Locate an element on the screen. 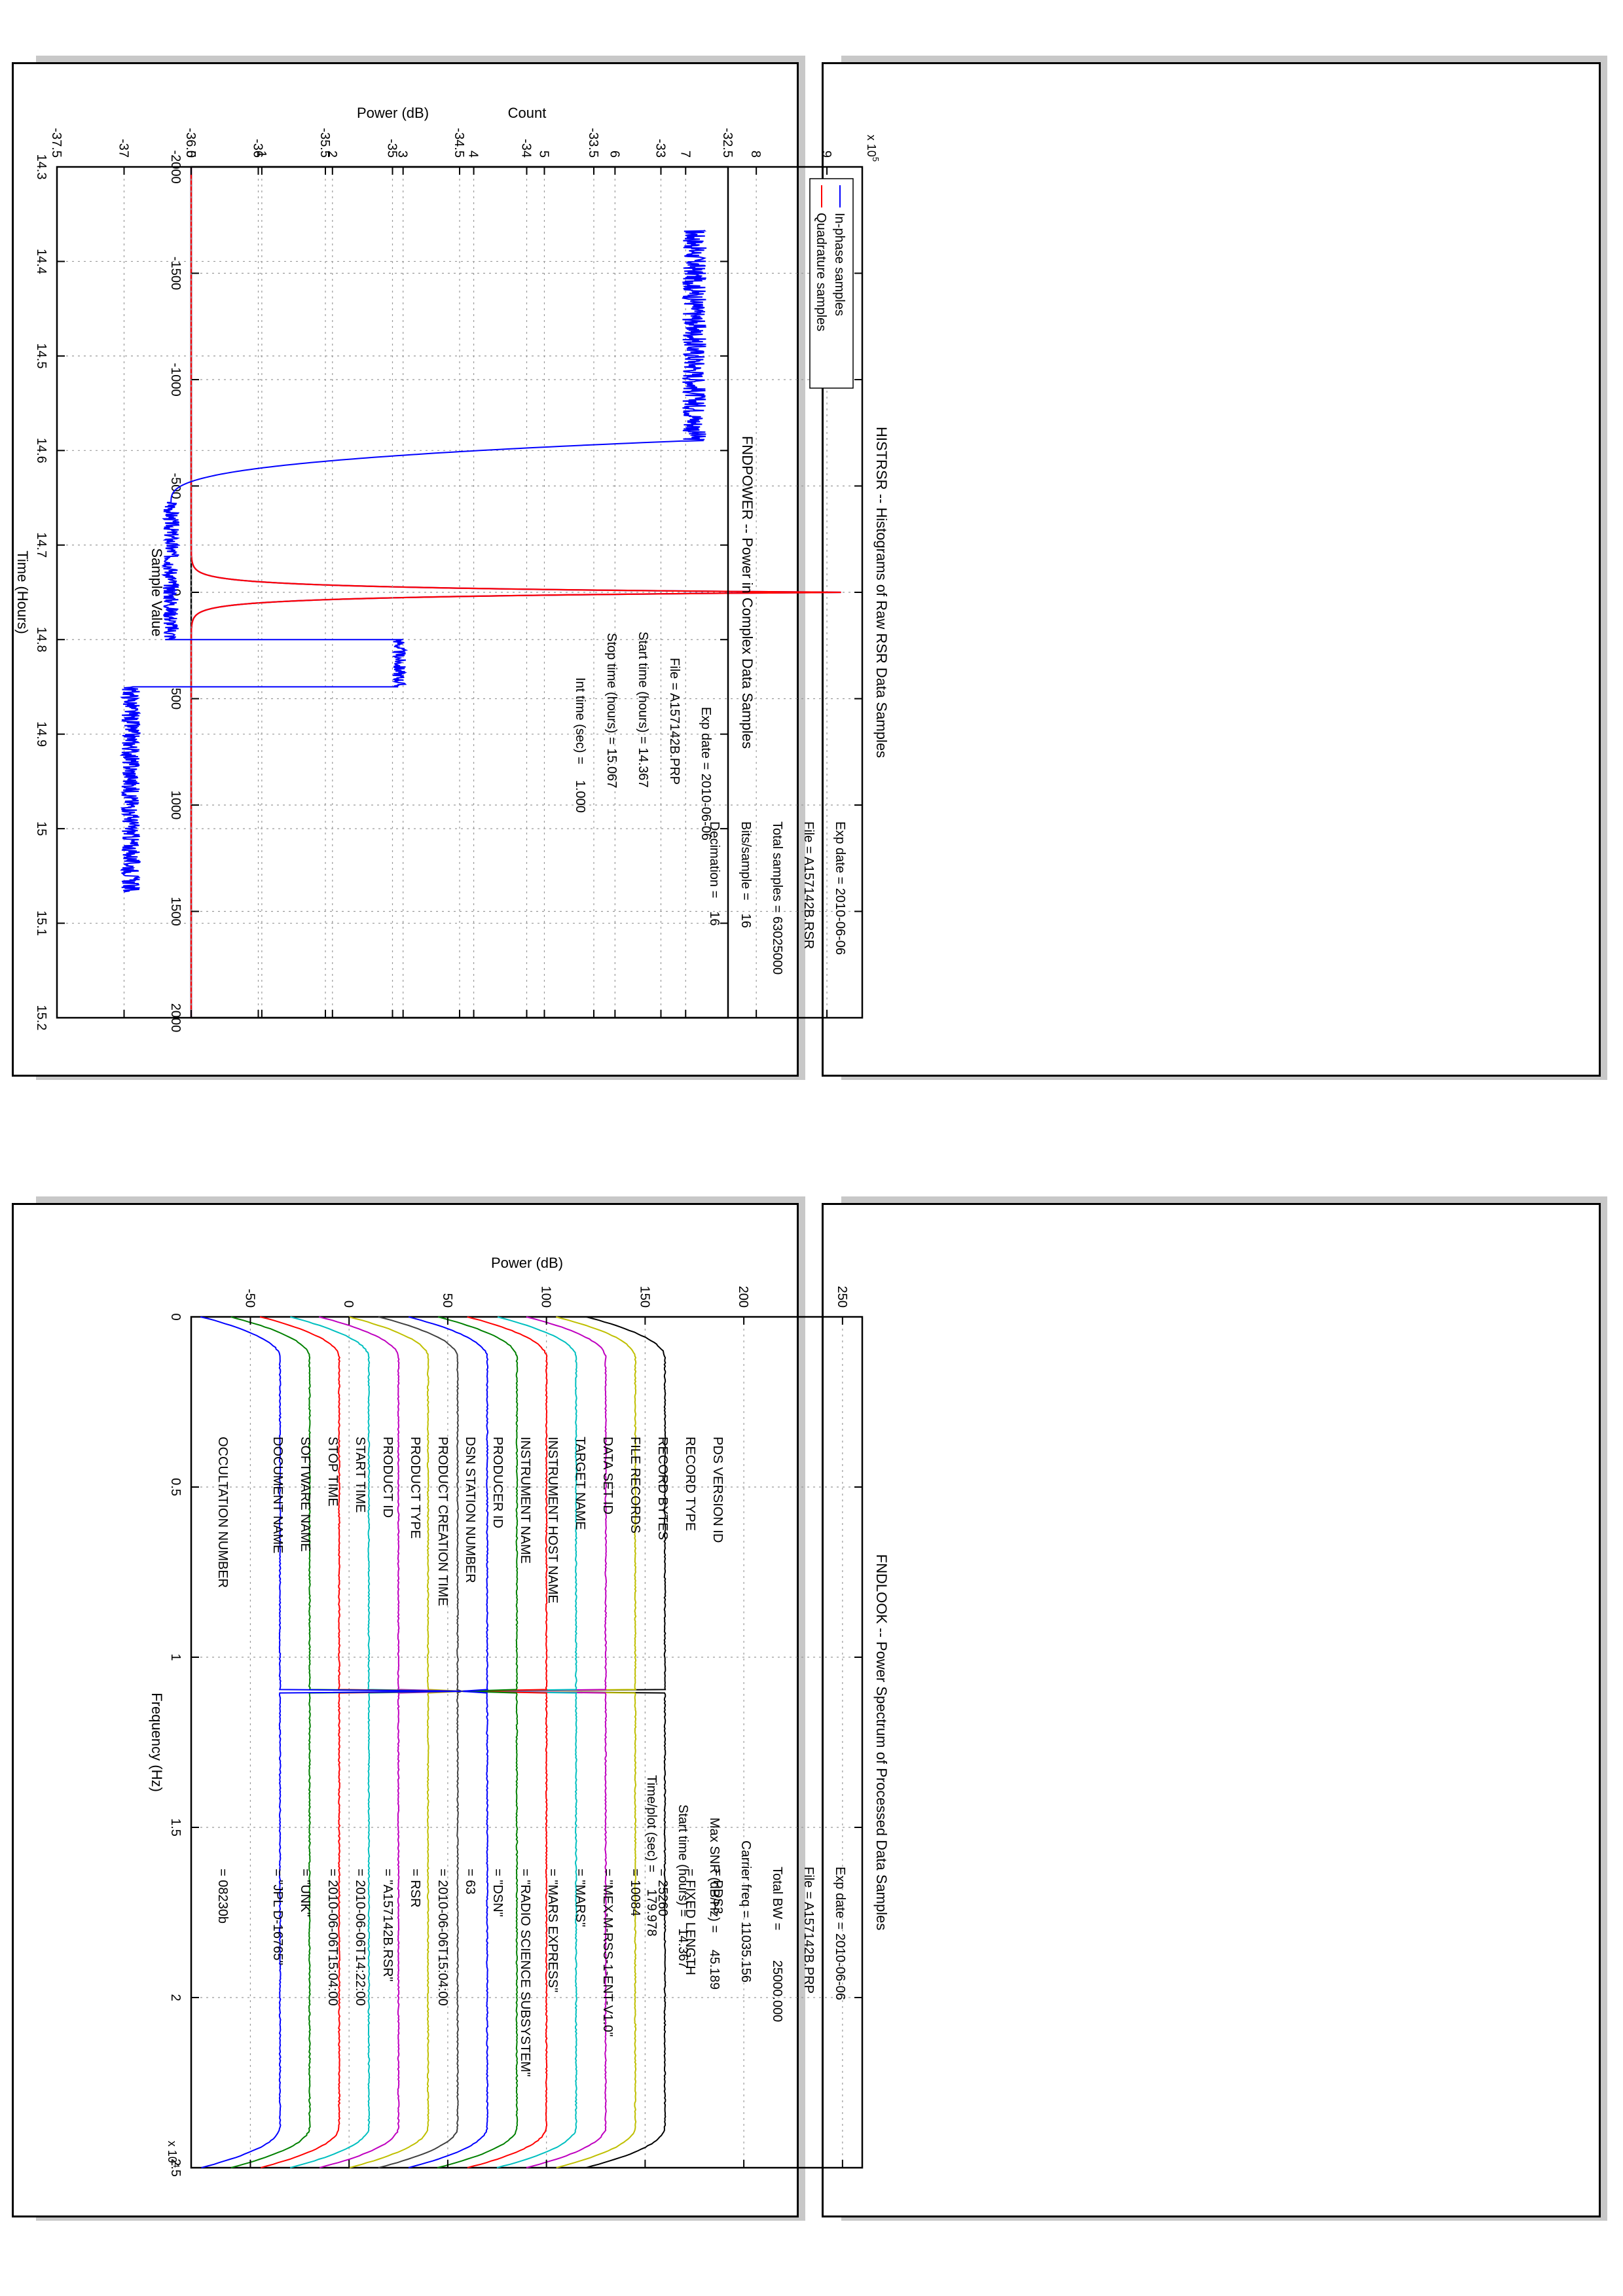 The height and width of the screenshot is (2296, 1623). label-value: = RSR is located at coordinates (415, 1888).